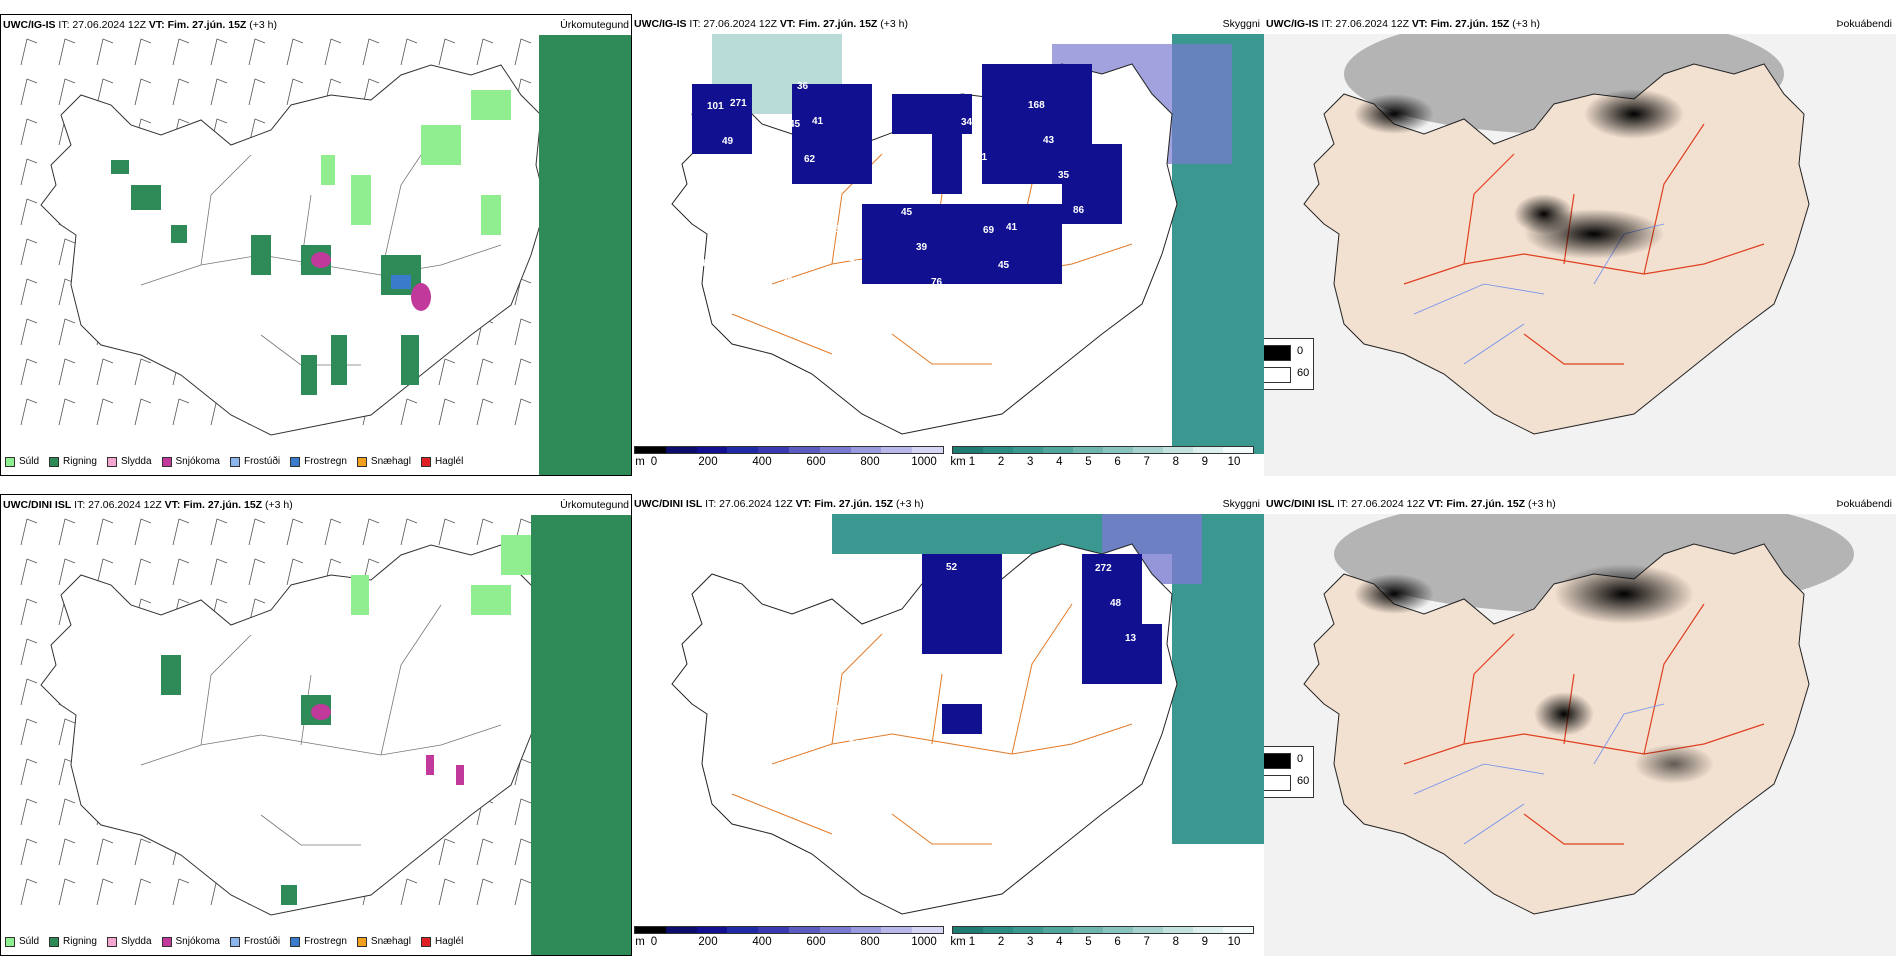 The image size is (1900, 956). I want to click on iceland-coastline, so click(293, 730).